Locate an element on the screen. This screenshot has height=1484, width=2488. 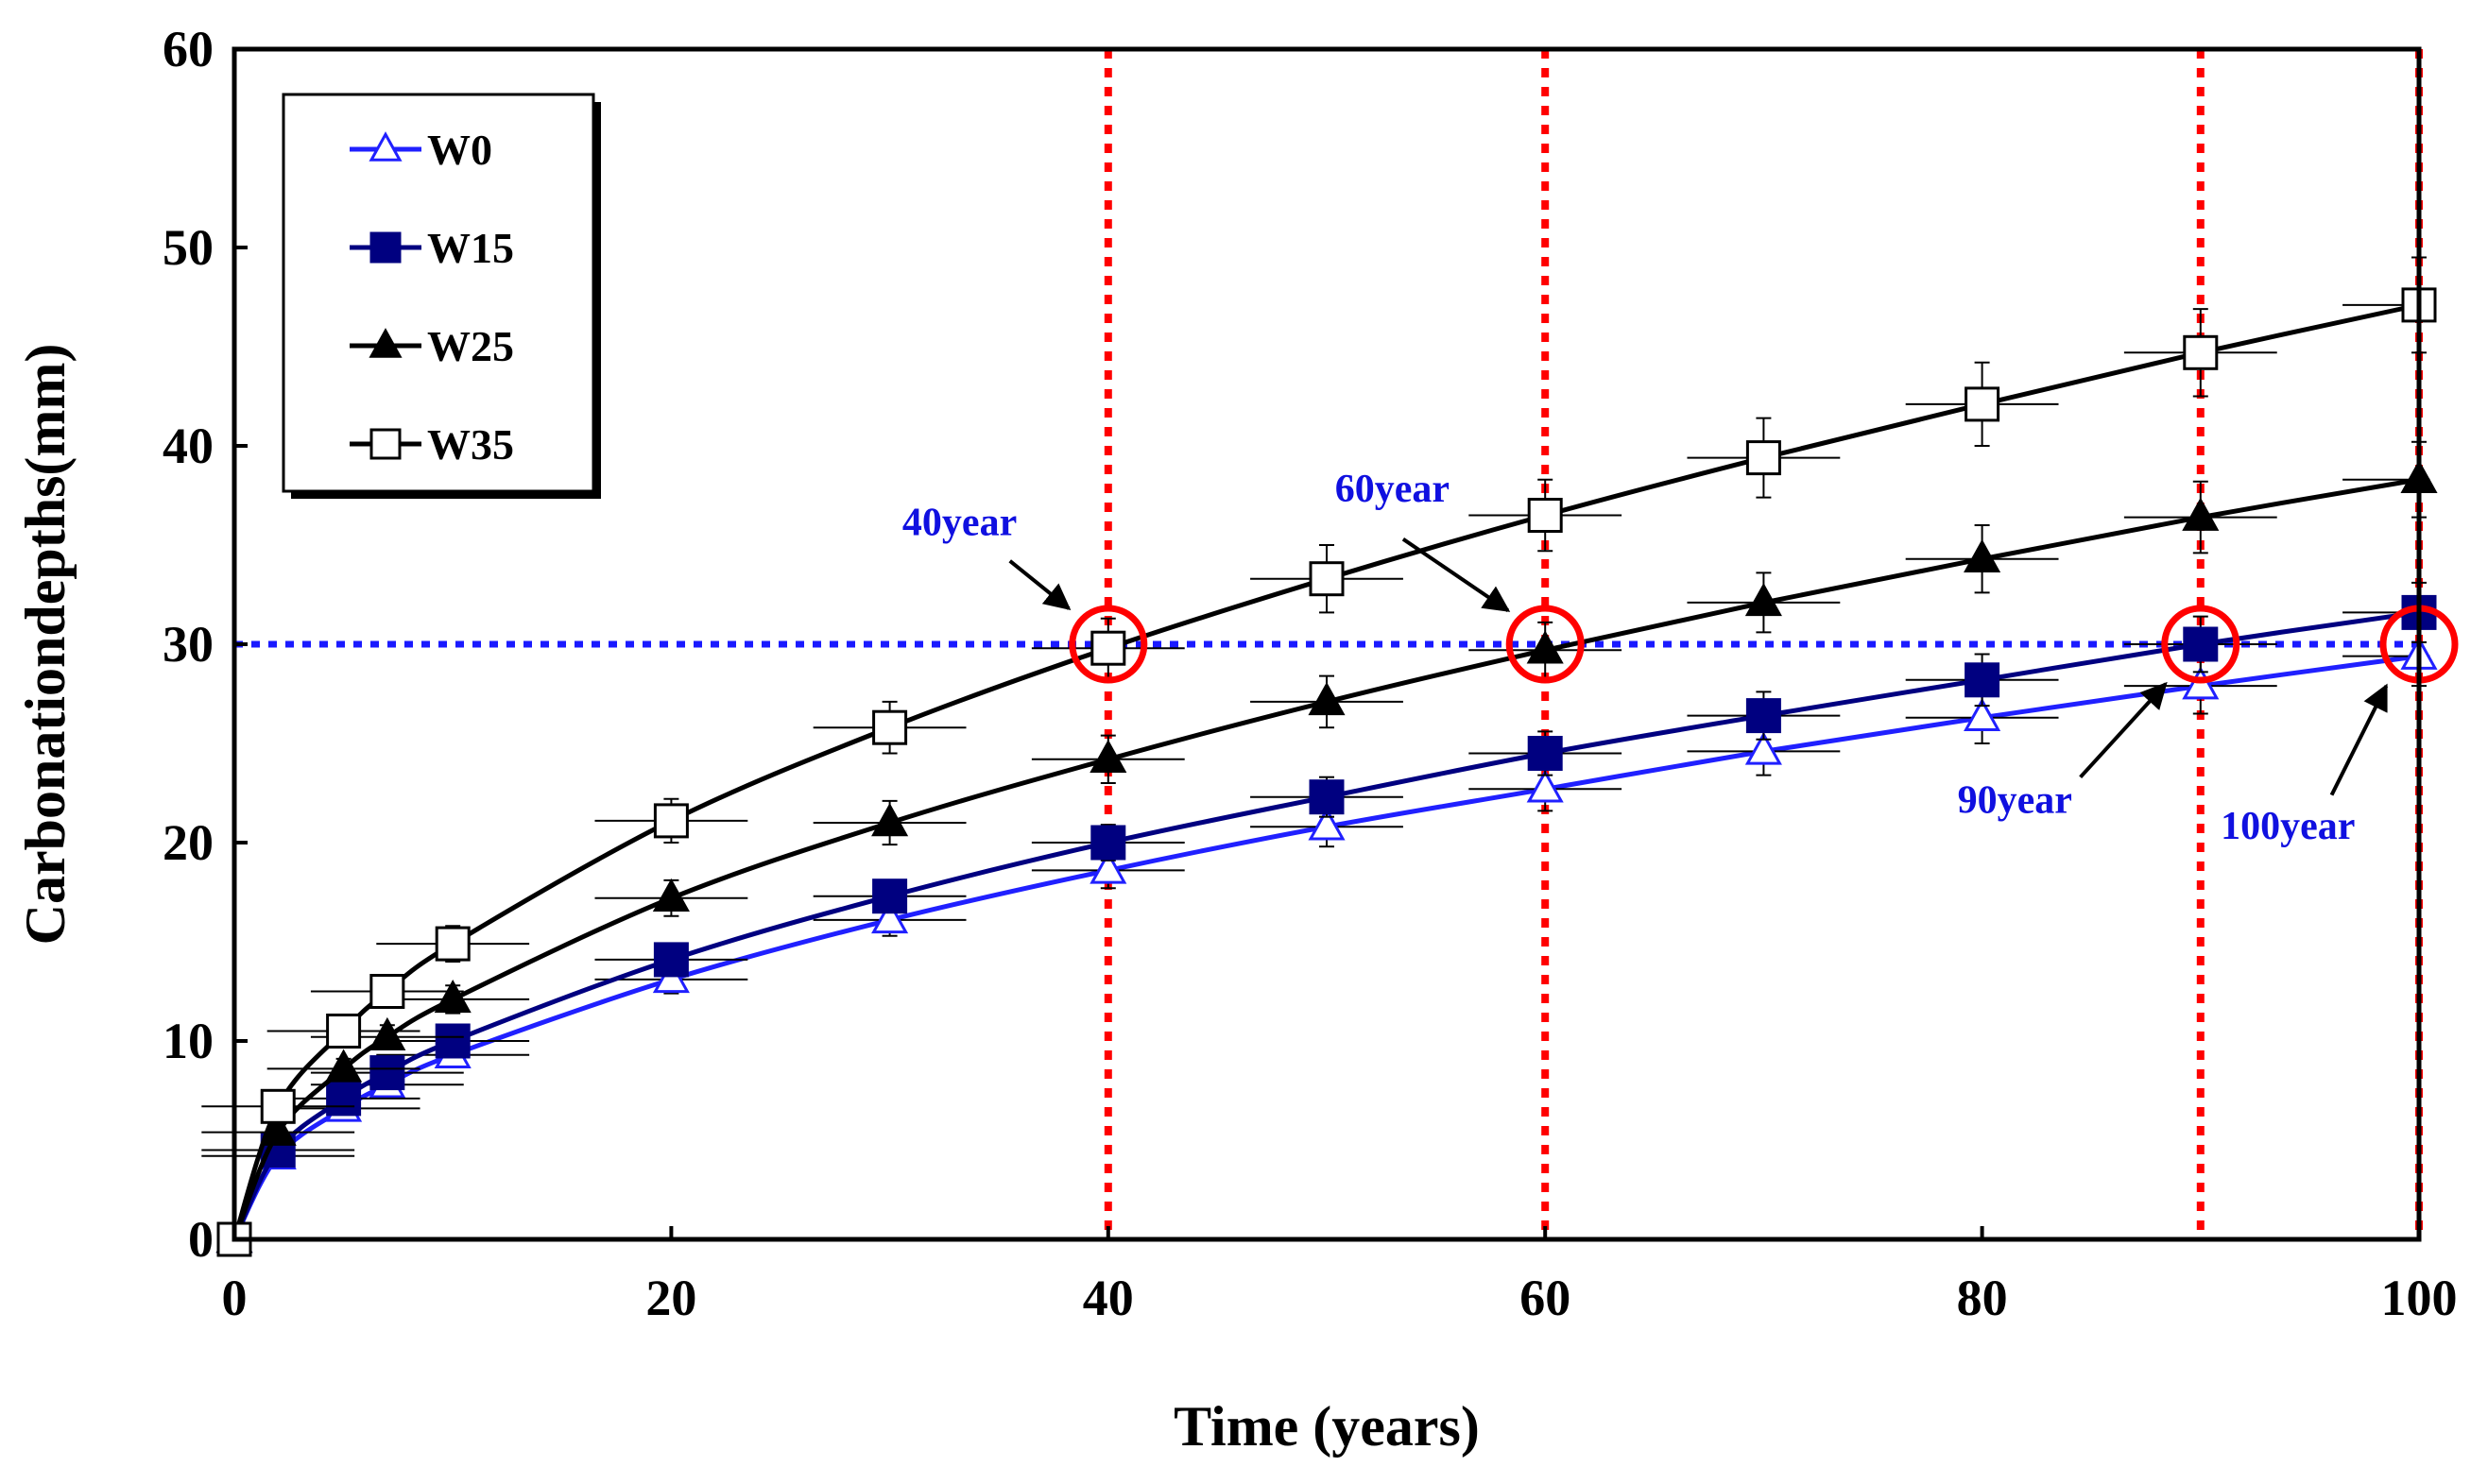
annotation-label-90year: 90year is located at coordinates (2015, 801).